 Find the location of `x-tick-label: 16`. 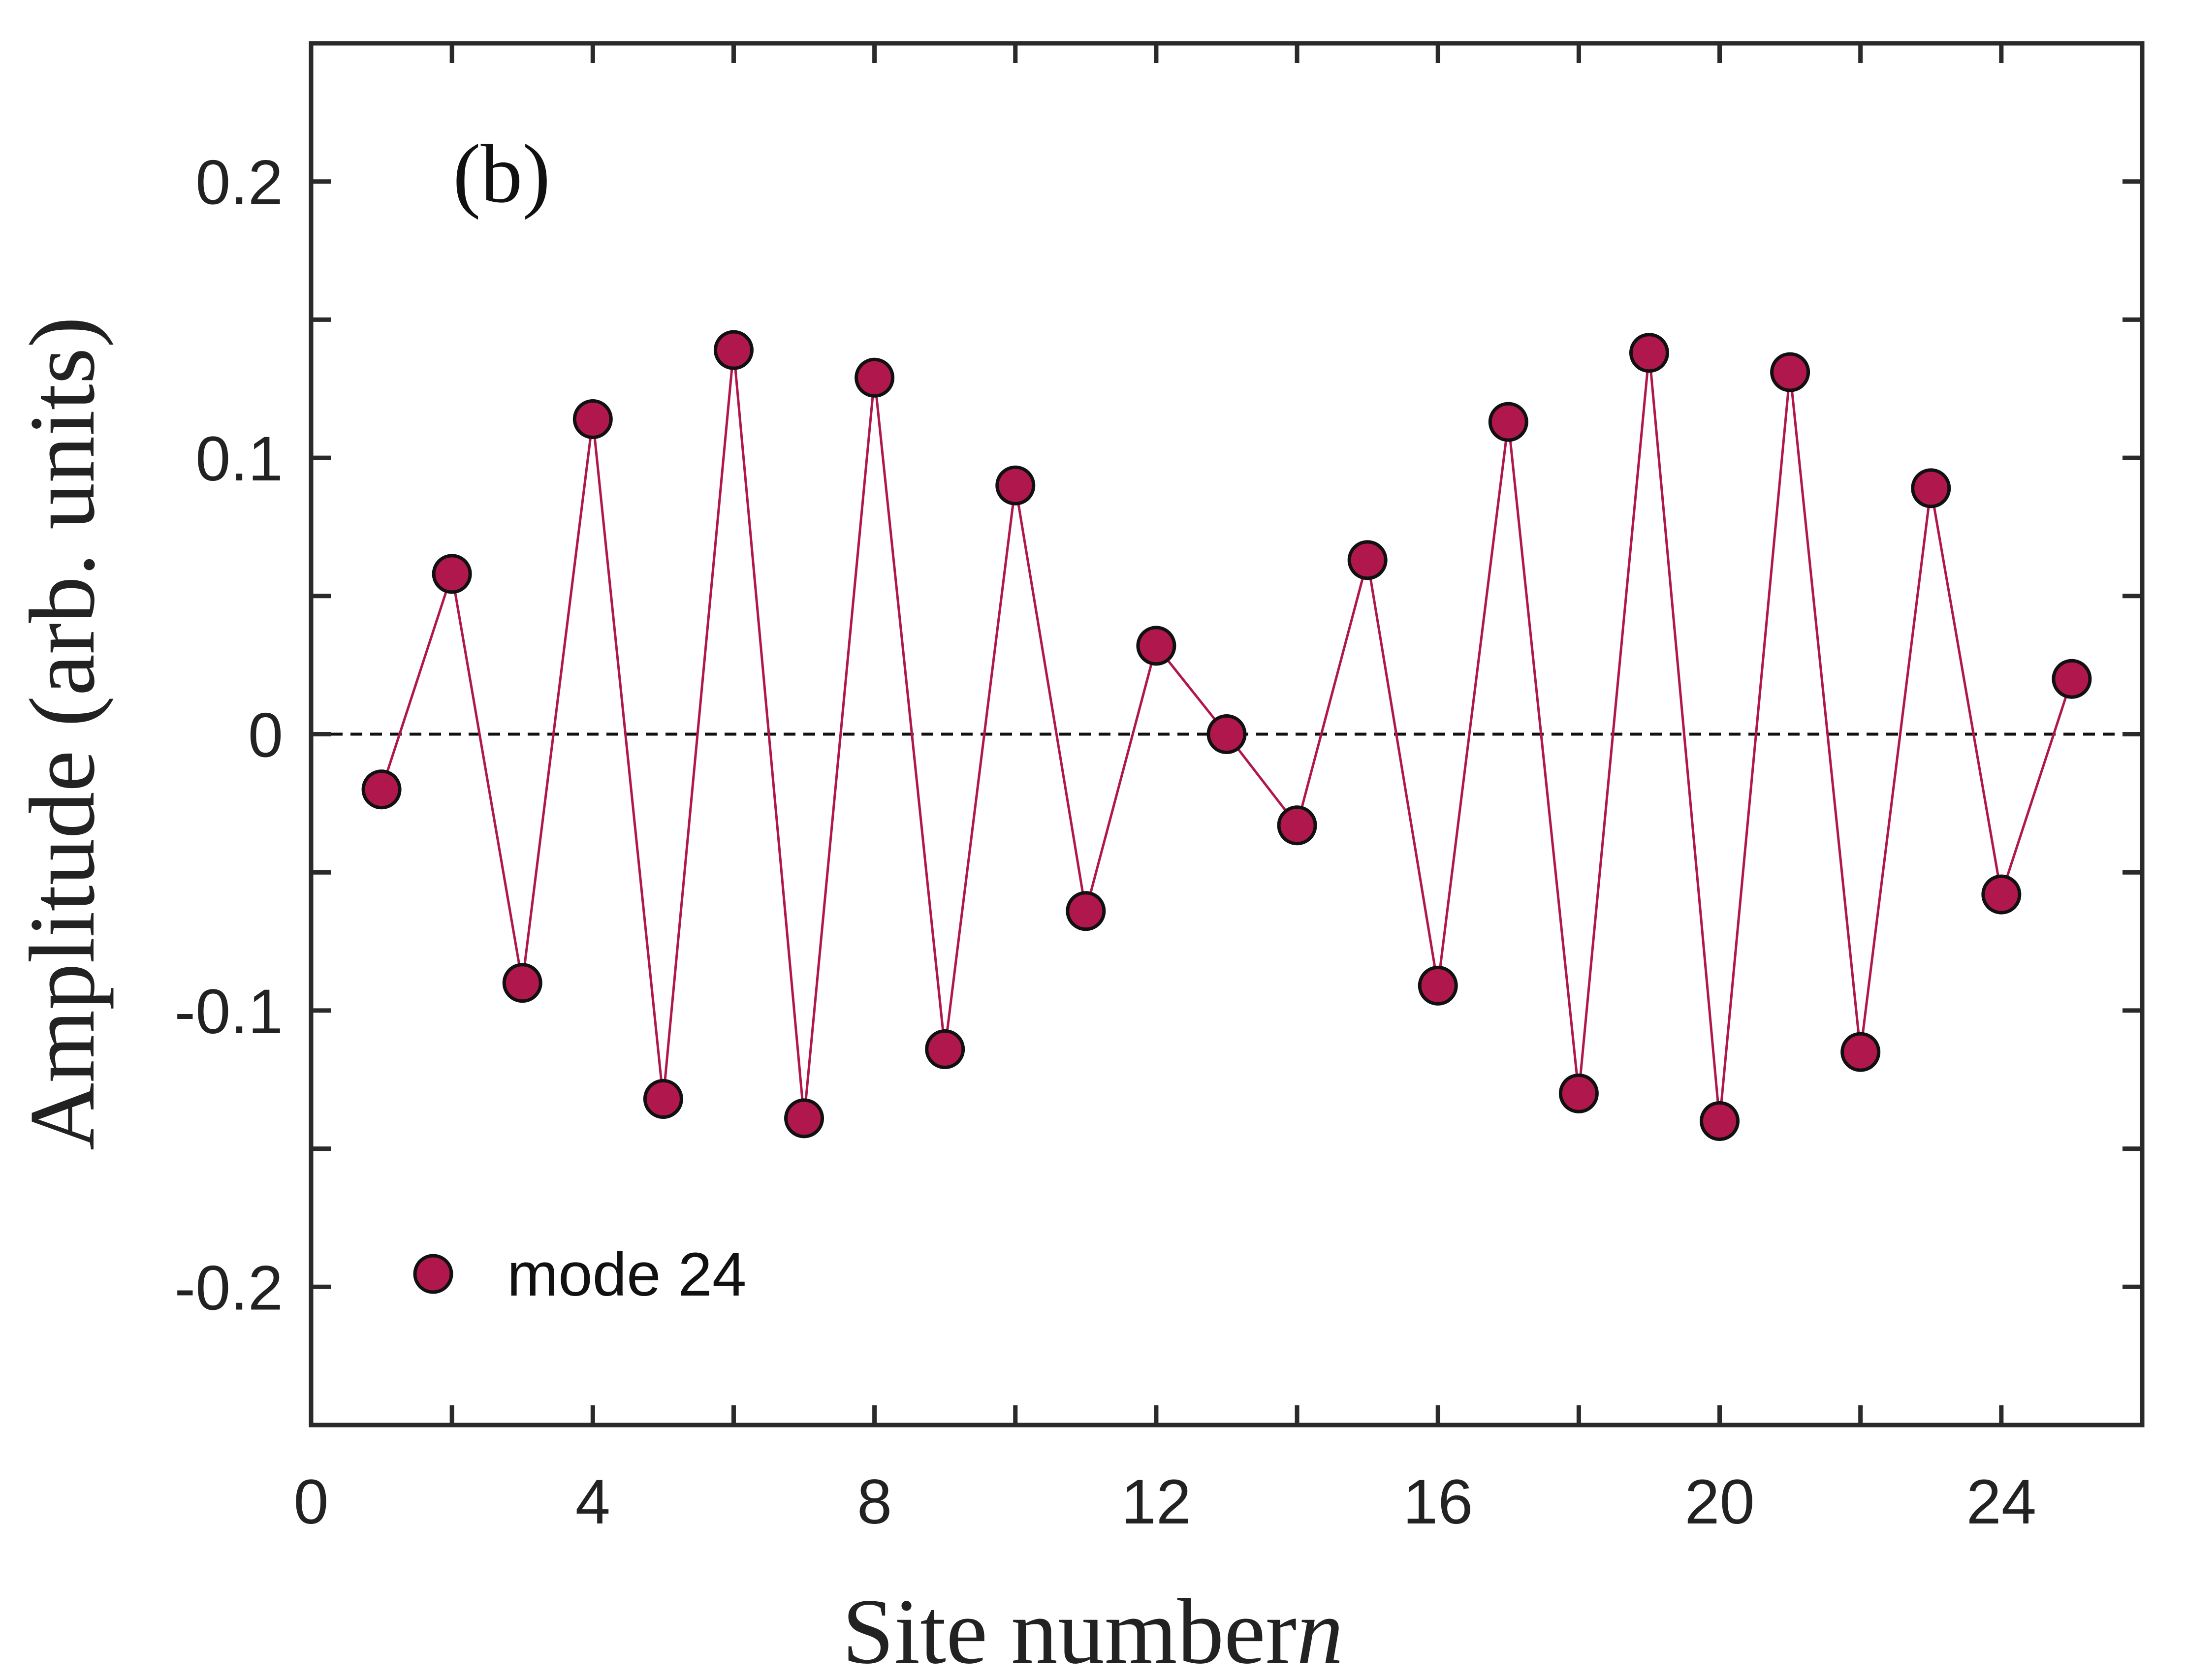

x-tick-label: 16 is located at coordinates (1438, 1502).